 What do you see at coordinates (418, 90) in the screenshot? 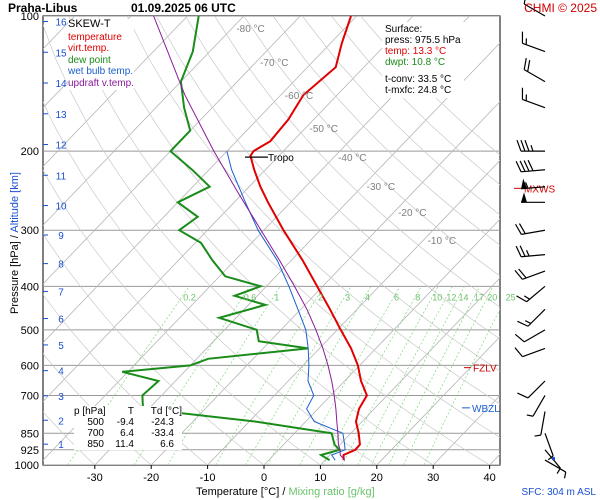
I see `surface-tmxfc: t-mxfc: 24.8 °C` at bounding box center [418, 90].